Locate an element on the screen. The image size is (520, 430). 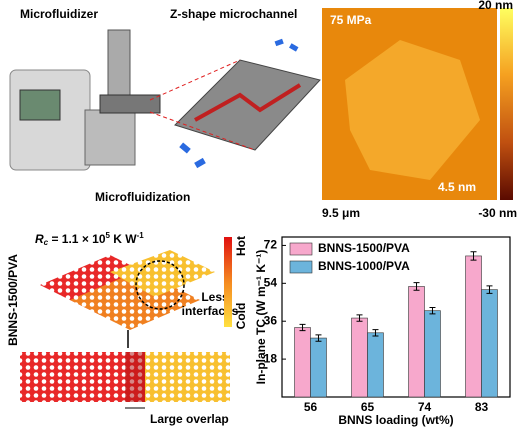
rc-label: Rc = 1.1 × 105 K W-1 is located at coordinates (89, 239).